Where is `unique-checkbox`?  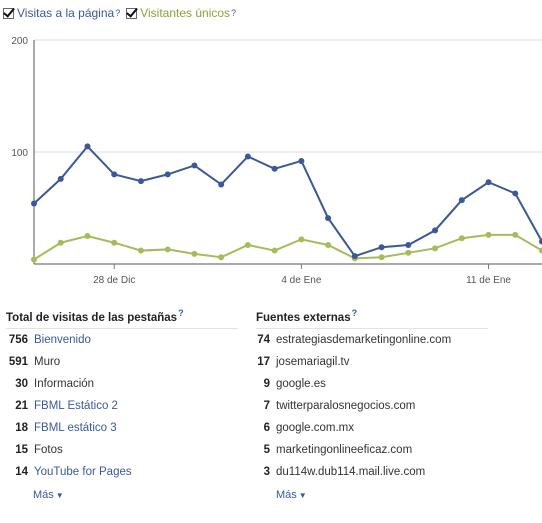 unique-checkbox is located at coordinates (132, 13).